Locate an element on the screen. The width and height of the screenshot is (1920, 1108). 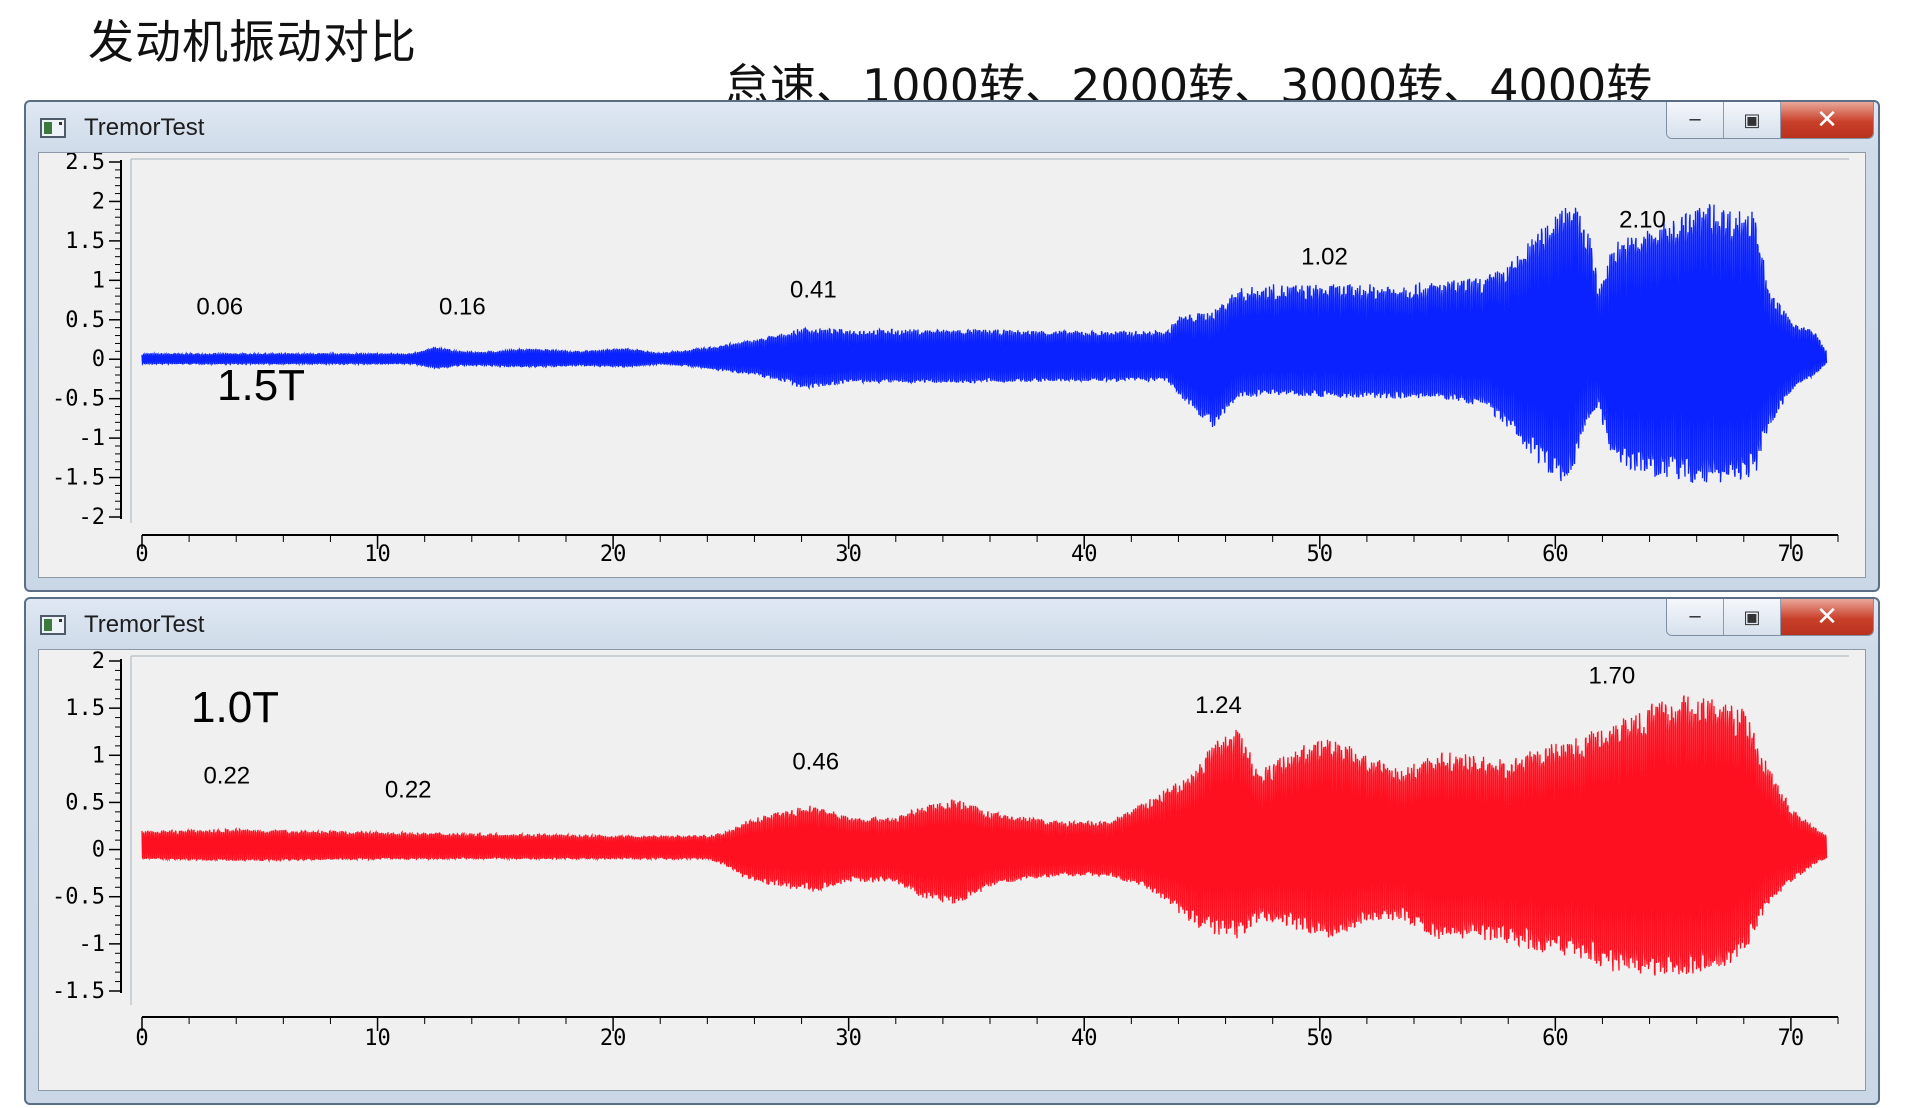
peak-annotation: 2.10 is located at coordinates (1642, 219).